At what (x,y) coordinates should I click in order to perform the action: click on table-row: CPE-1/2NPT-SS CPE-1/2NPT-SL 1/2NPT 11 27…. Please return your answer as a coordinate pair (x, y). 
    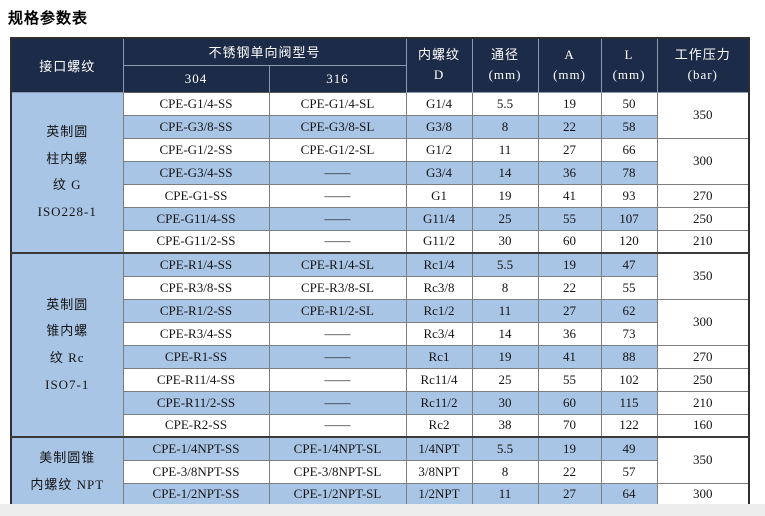
    Looking at the image, I should click on (380, 494).